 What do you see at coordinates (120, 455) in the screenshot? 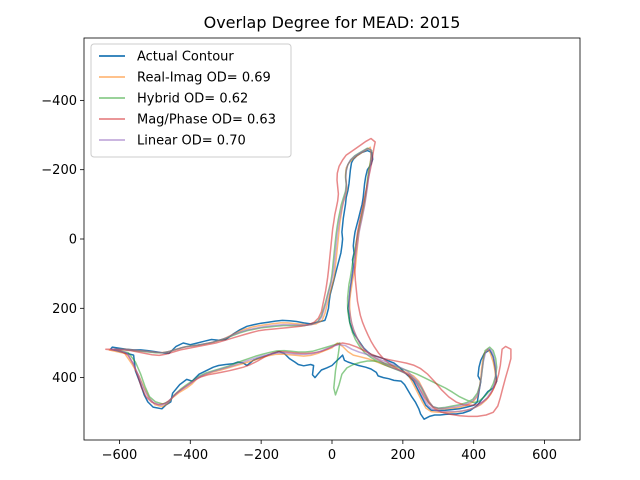
I see `x-tick-label: −600` at bounding box center [120, 455].